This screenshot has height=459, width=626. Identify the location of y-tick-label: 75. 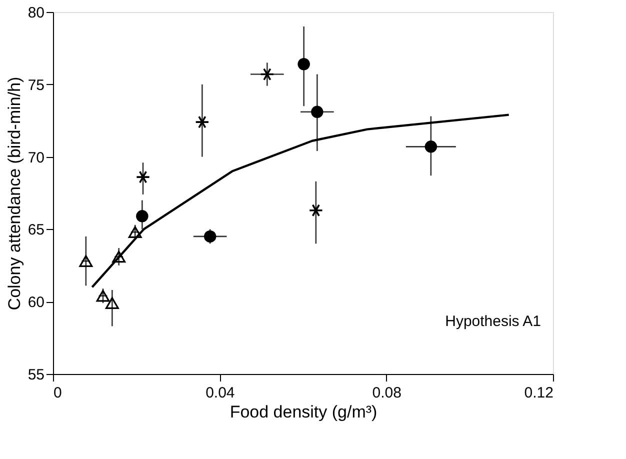
(36, 85).